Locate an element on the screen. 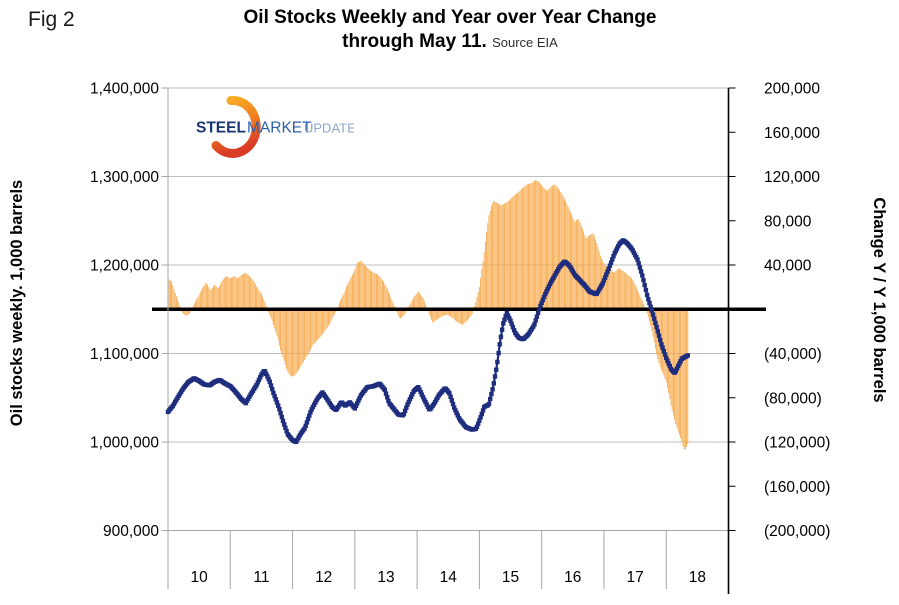  right-axis-tick-label: 120,000 is located at coordinates (792, 177).